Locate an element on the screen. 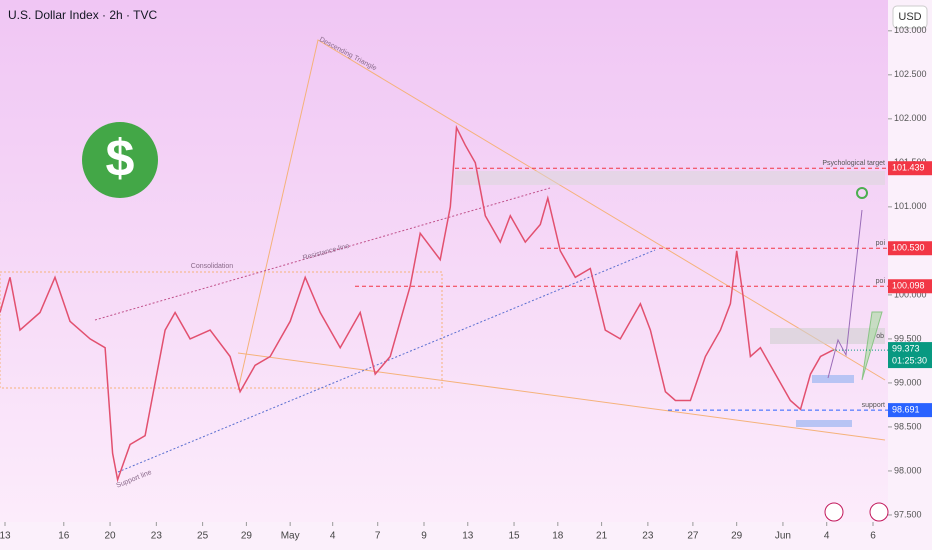 This screenshot has width=932, height=555. ob-zone is located at coordinates (827, 336).